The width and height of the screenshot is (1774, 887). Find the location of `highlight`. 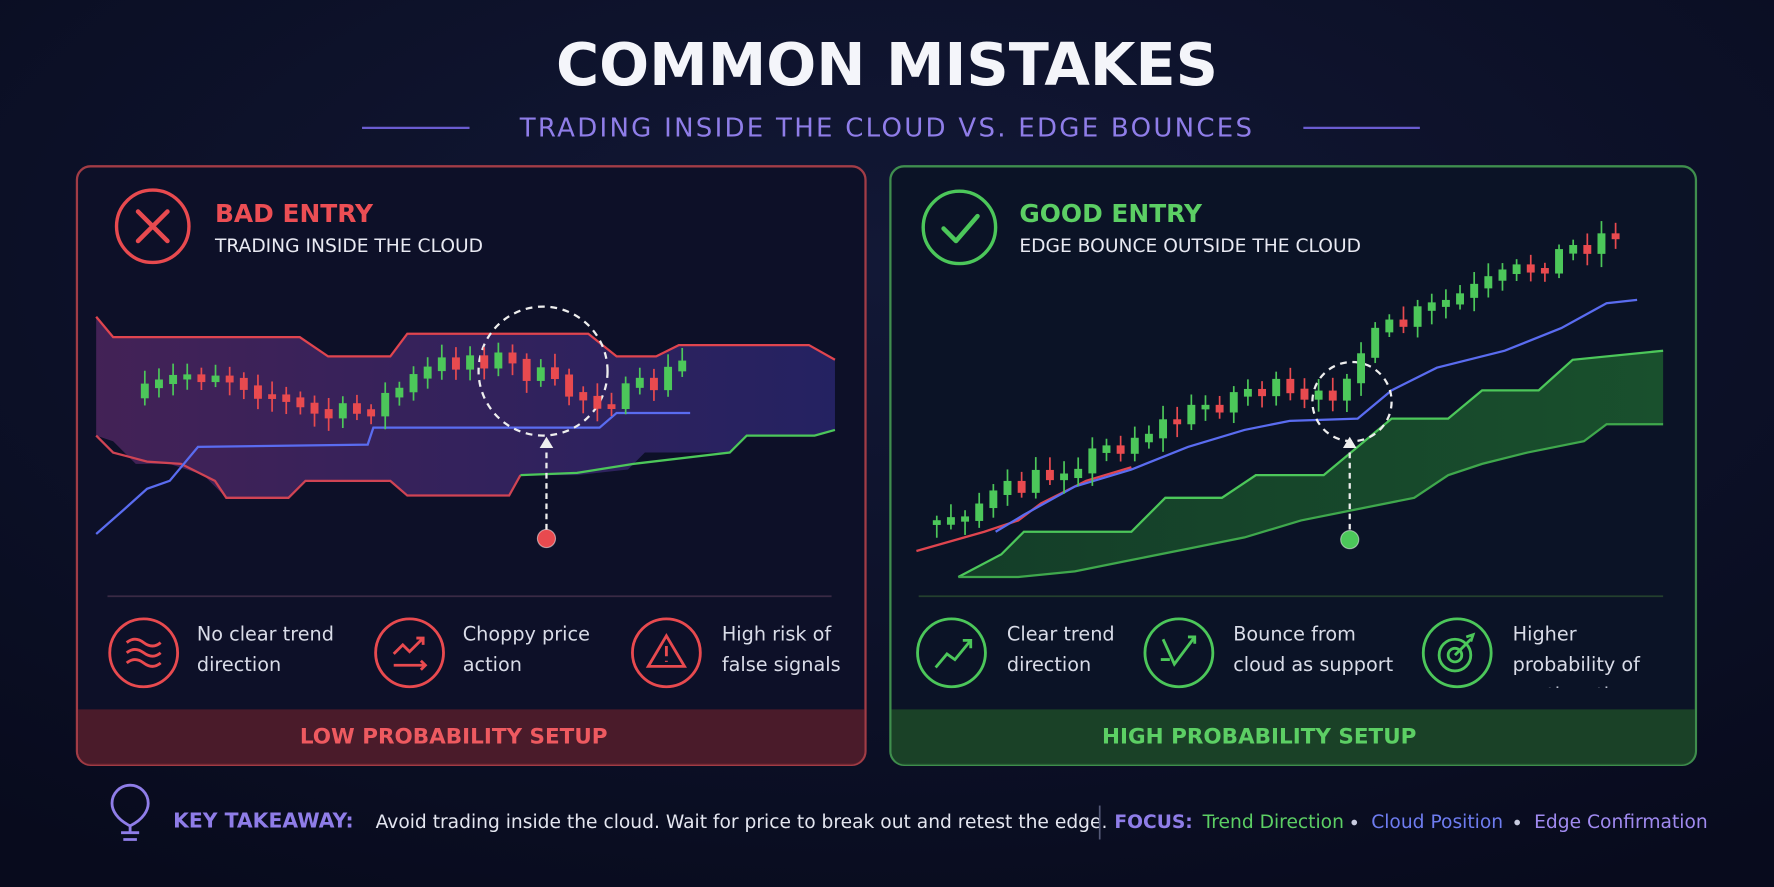

highlight is located at coordinates (543, 371).